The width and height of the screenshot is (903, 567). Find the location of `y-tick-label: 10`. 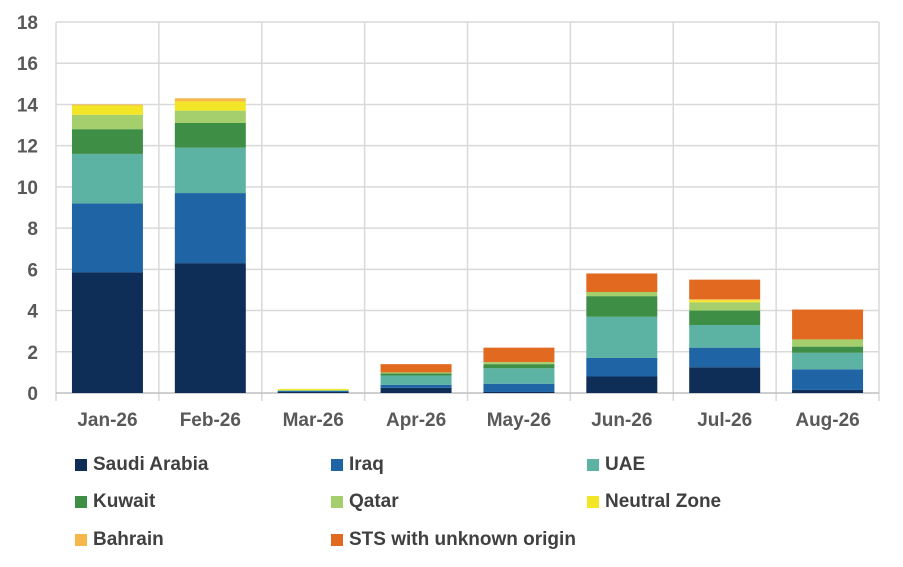

y-tick-label: 10 is located at coordinates (27, 188).